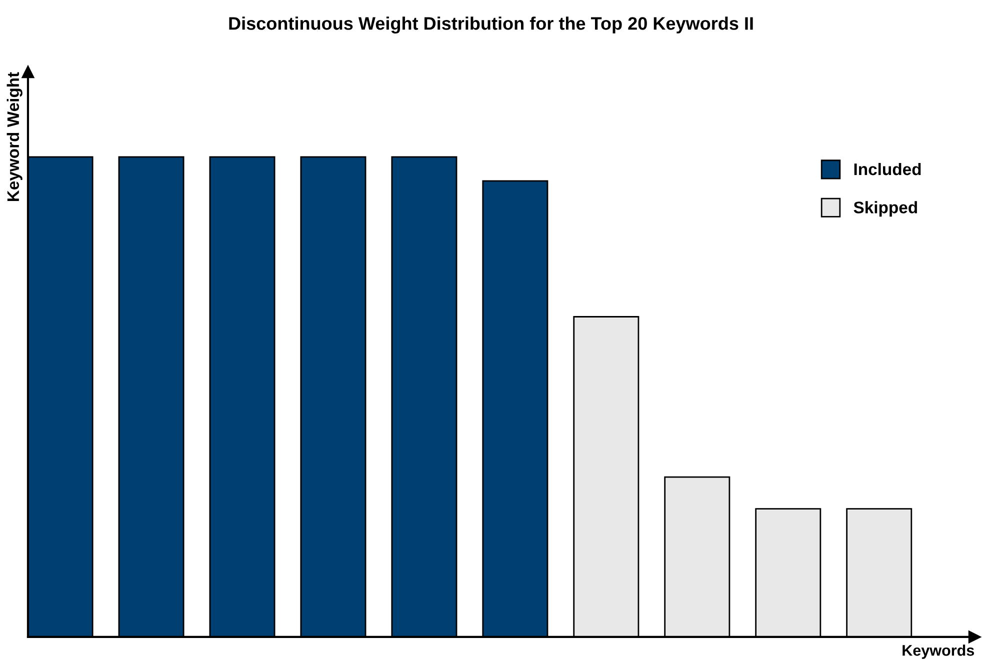 The image size is (982, 664). I want to click on x-axis-title: Keywords, so click(938, 651).